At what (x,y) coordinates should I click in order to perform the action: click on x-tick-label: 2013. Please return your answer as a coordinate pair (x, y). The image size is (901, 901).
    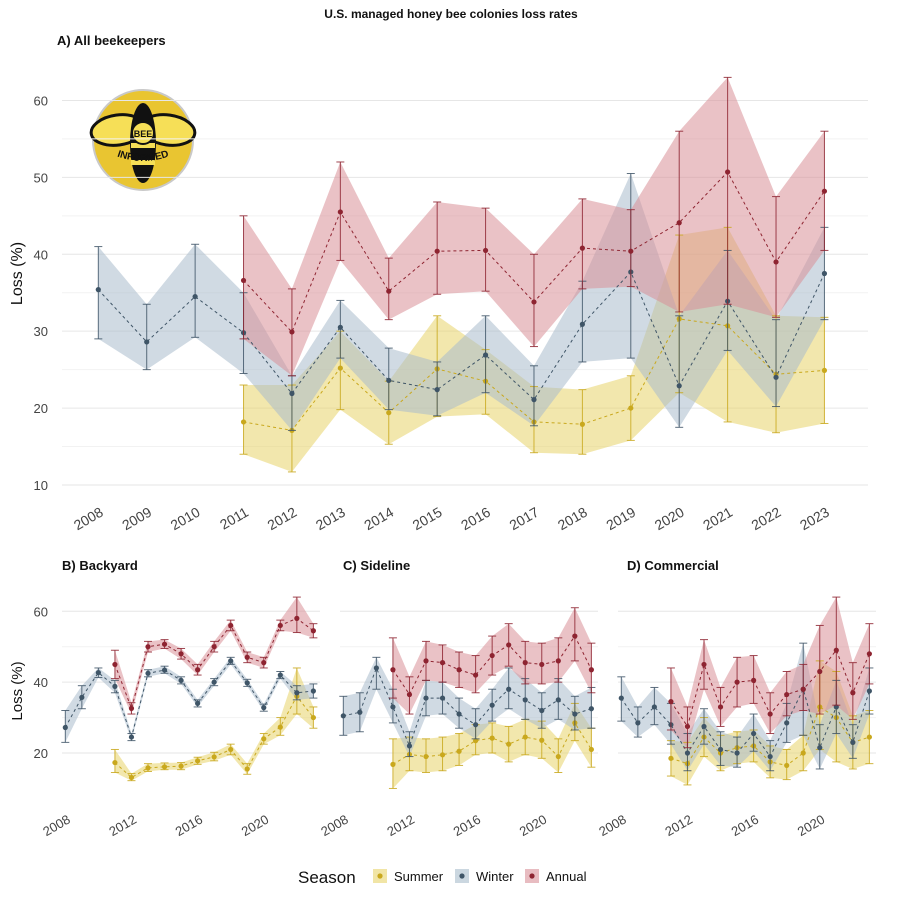
    Looking at the image, I should click on (330, 519).